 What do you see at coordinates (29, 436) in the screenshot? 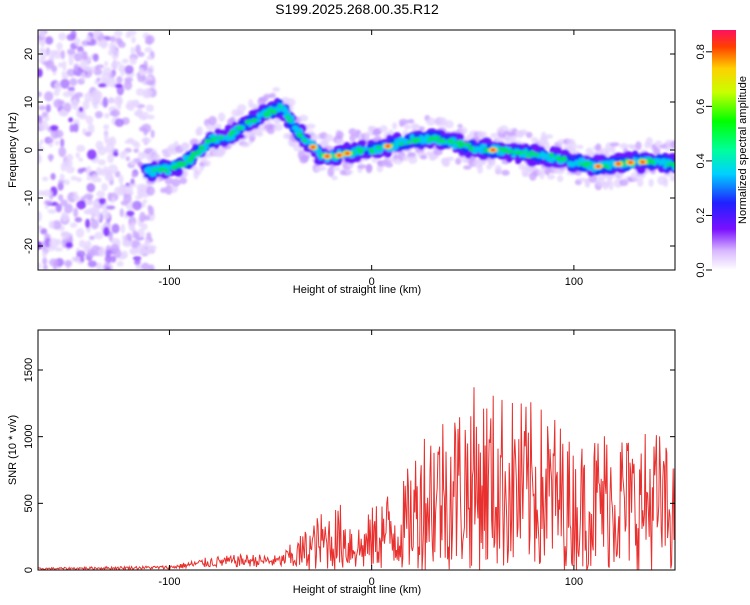
I see `snr-y-tick-label: 1000` at bounding box center [29, 436].